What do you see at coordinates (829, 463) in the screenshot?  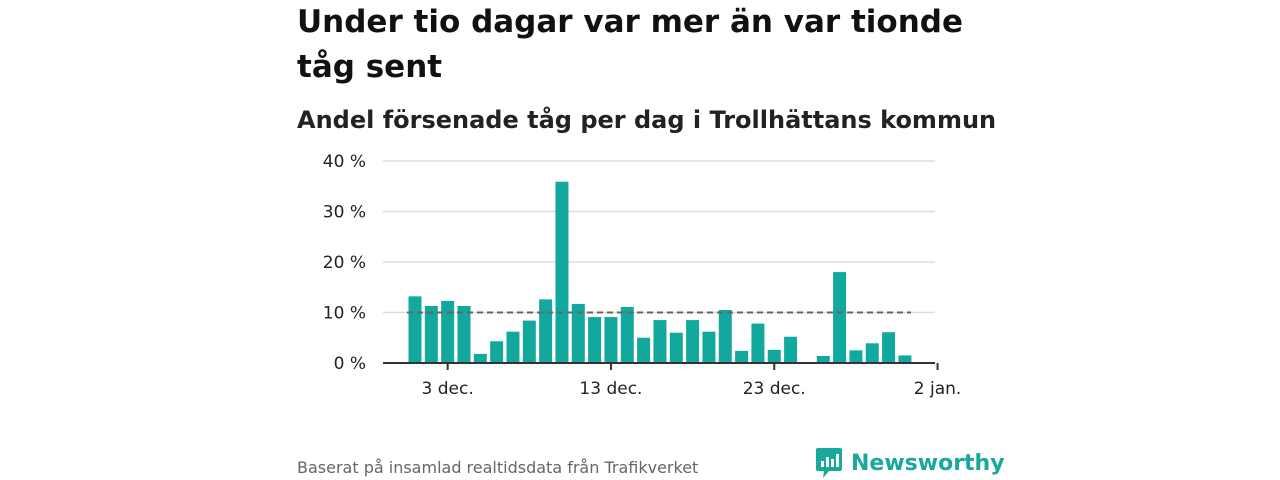 I see `newsworthy-logo-icon` at bounding box center [829, 463].